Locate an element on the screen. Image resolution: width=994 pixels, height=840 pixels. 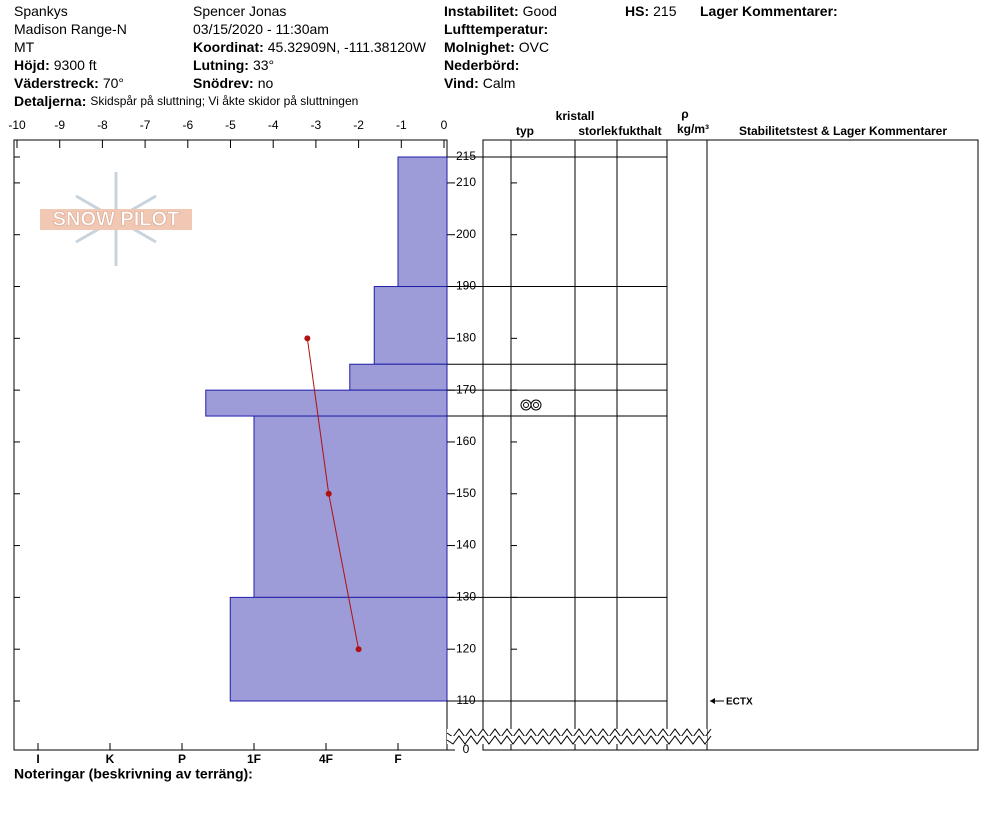
x-tick-label: -5 is located at coordinates (230, 125).